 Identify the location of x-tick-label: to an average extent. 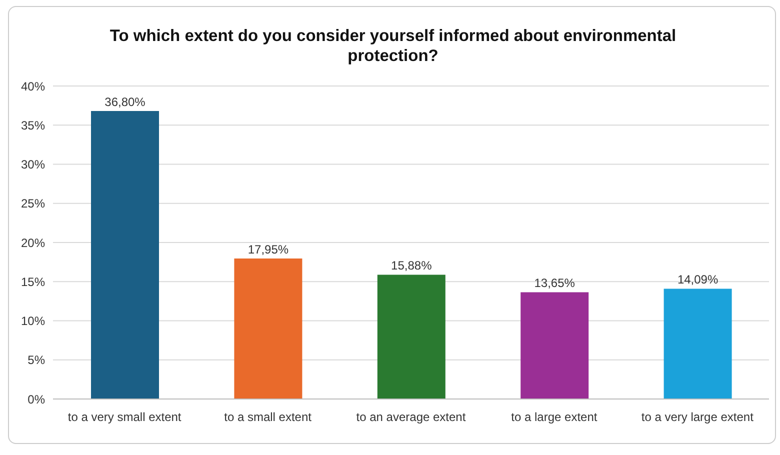
(411, 417).